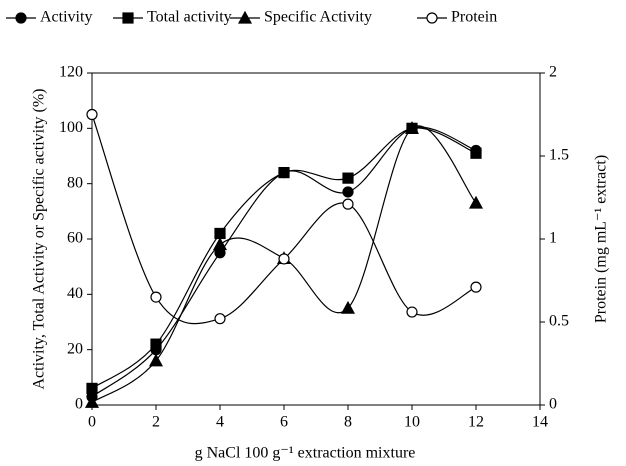  What do you see at coordinates (79, 404) in the screenshot?
I see `y-tick-label: 0` at bounding box center [79, 404].